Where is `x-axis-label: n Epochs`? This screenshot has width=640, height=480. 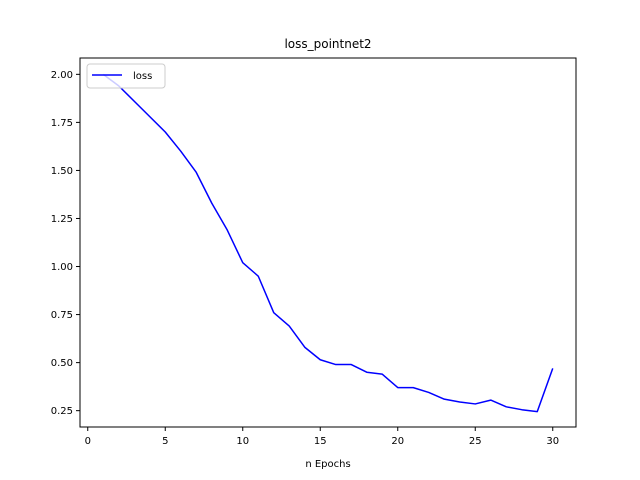
x-axis-label: n Epochs is located at coordinates (327, 464).